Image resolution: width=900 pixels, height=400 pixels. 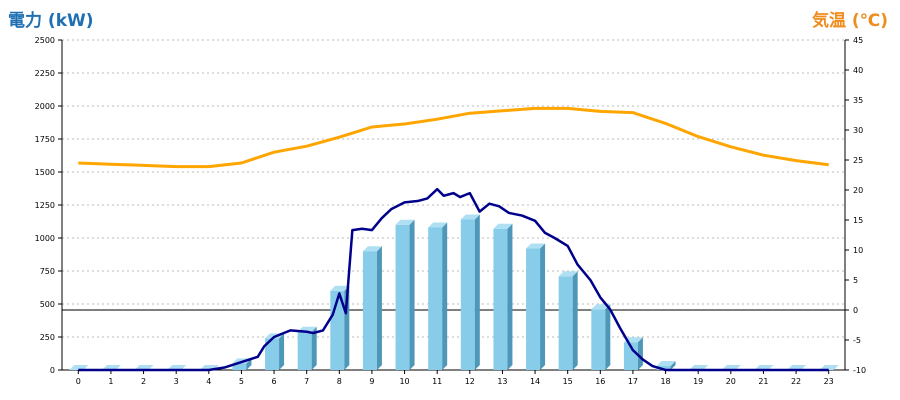 I want to click on x-tick-label: 9, so click(x=371, y=381).